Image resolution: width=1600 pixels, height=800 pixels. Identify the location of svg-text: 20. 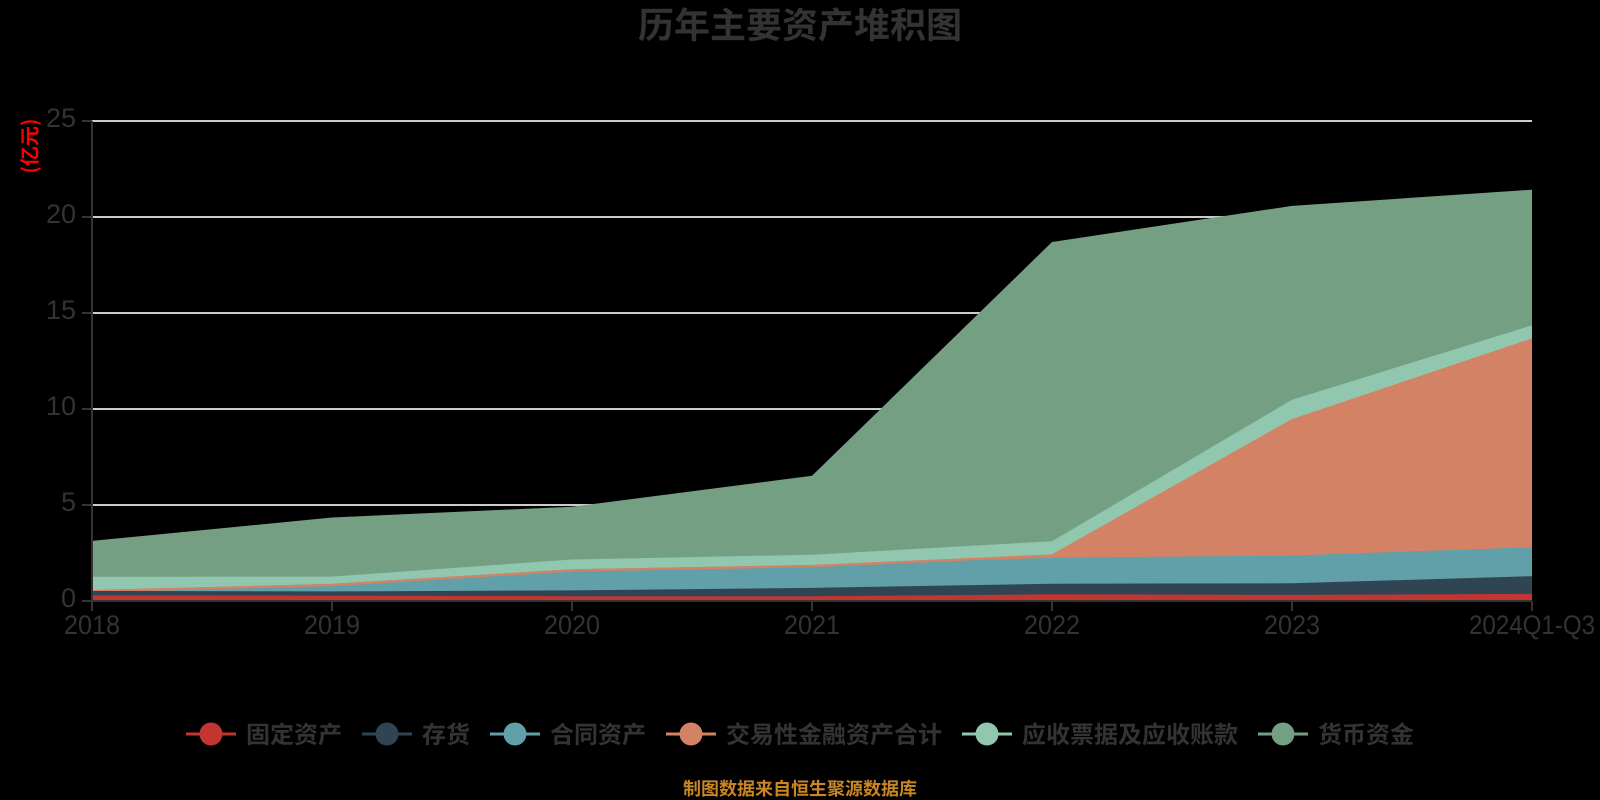
(61, 214).